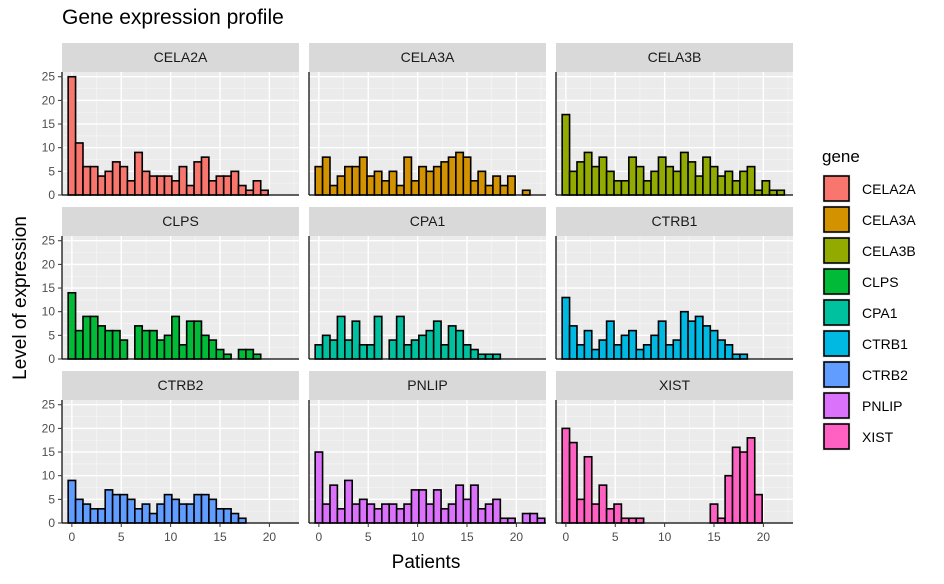 The width and height of the screenshot is (944, 584). What do you see at coordinates (173, 17) in the screenshot?
I see `chart-title: Gene expression profile` at bounding box center [173, 17].